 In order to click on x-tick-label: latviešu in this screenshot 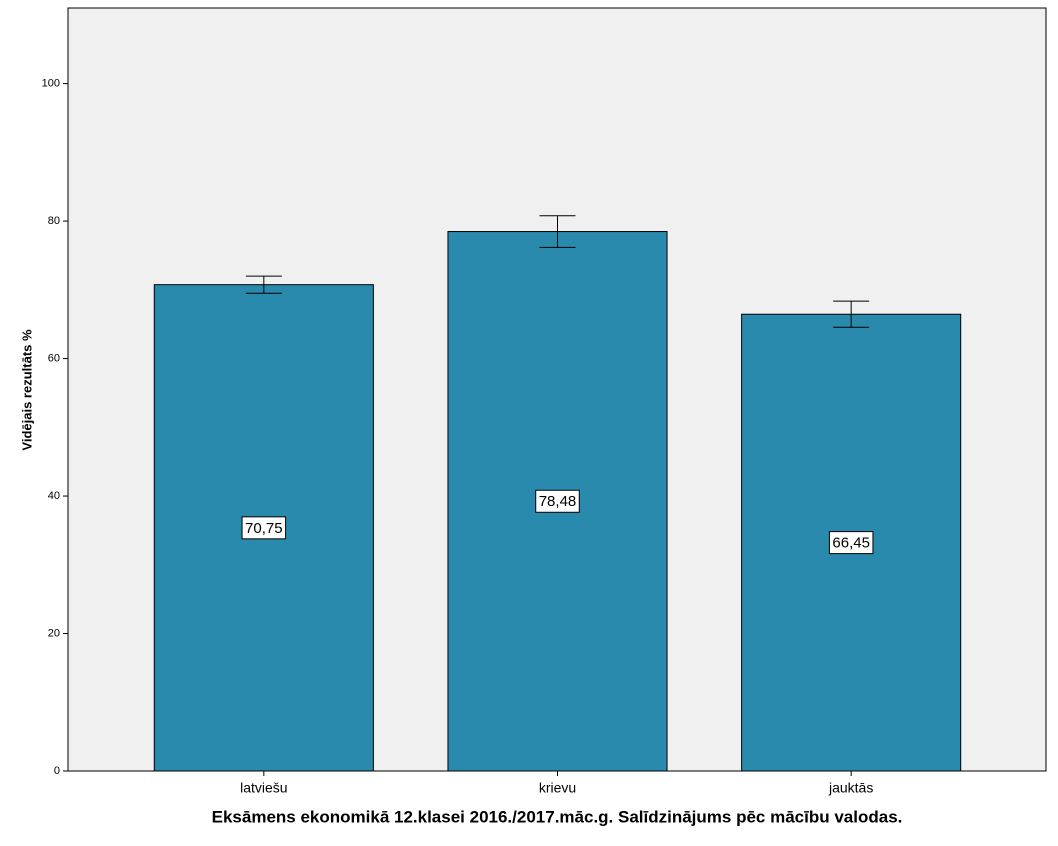, I will do `click(263, 788)`.